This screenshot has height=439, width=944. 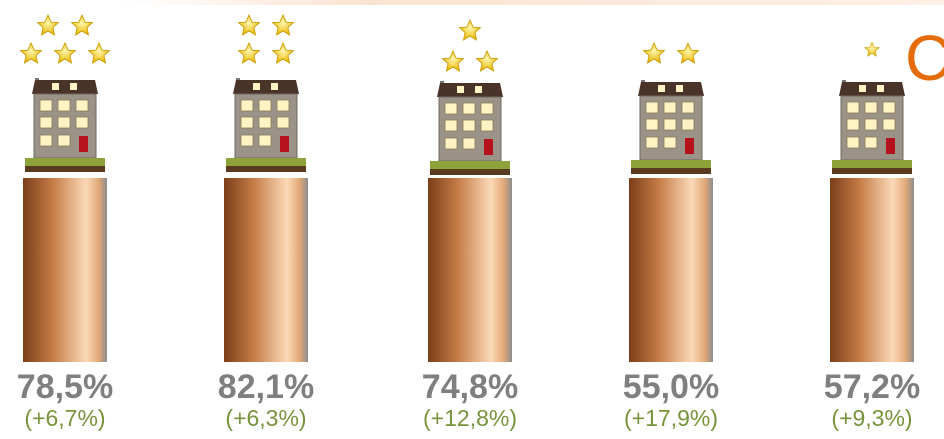 I want to click on column: 57,2%(+9,3%), so click(x=872, y=236).